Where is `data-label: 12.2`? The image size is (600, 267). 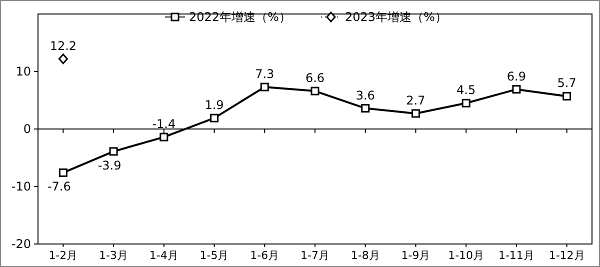
data-label: 12.2 is located at coordinates (63, 45).